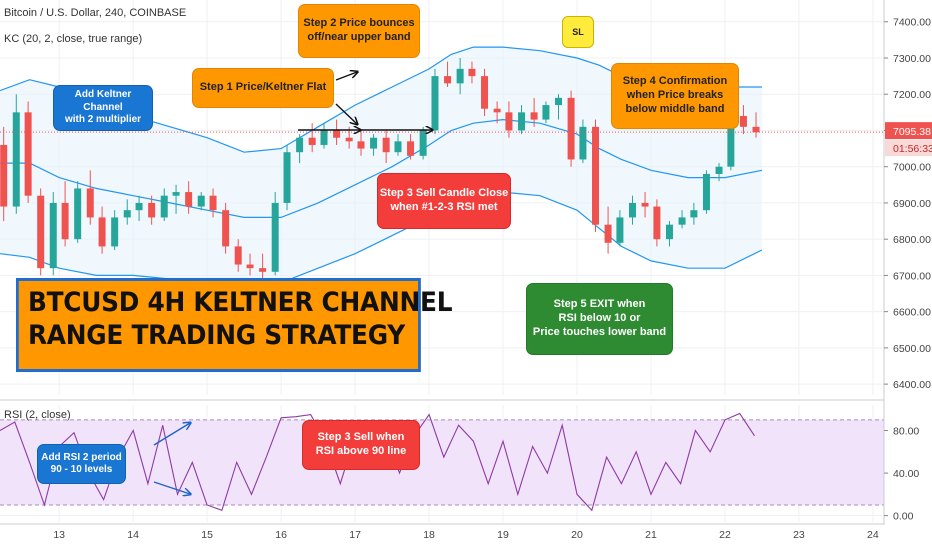 This screenshot has height=550, width=932. What do you see at coordinates (906, 432) in the screenshot?
I see `rsi-tick-label: 80.00` at bounding box center [906, 432].